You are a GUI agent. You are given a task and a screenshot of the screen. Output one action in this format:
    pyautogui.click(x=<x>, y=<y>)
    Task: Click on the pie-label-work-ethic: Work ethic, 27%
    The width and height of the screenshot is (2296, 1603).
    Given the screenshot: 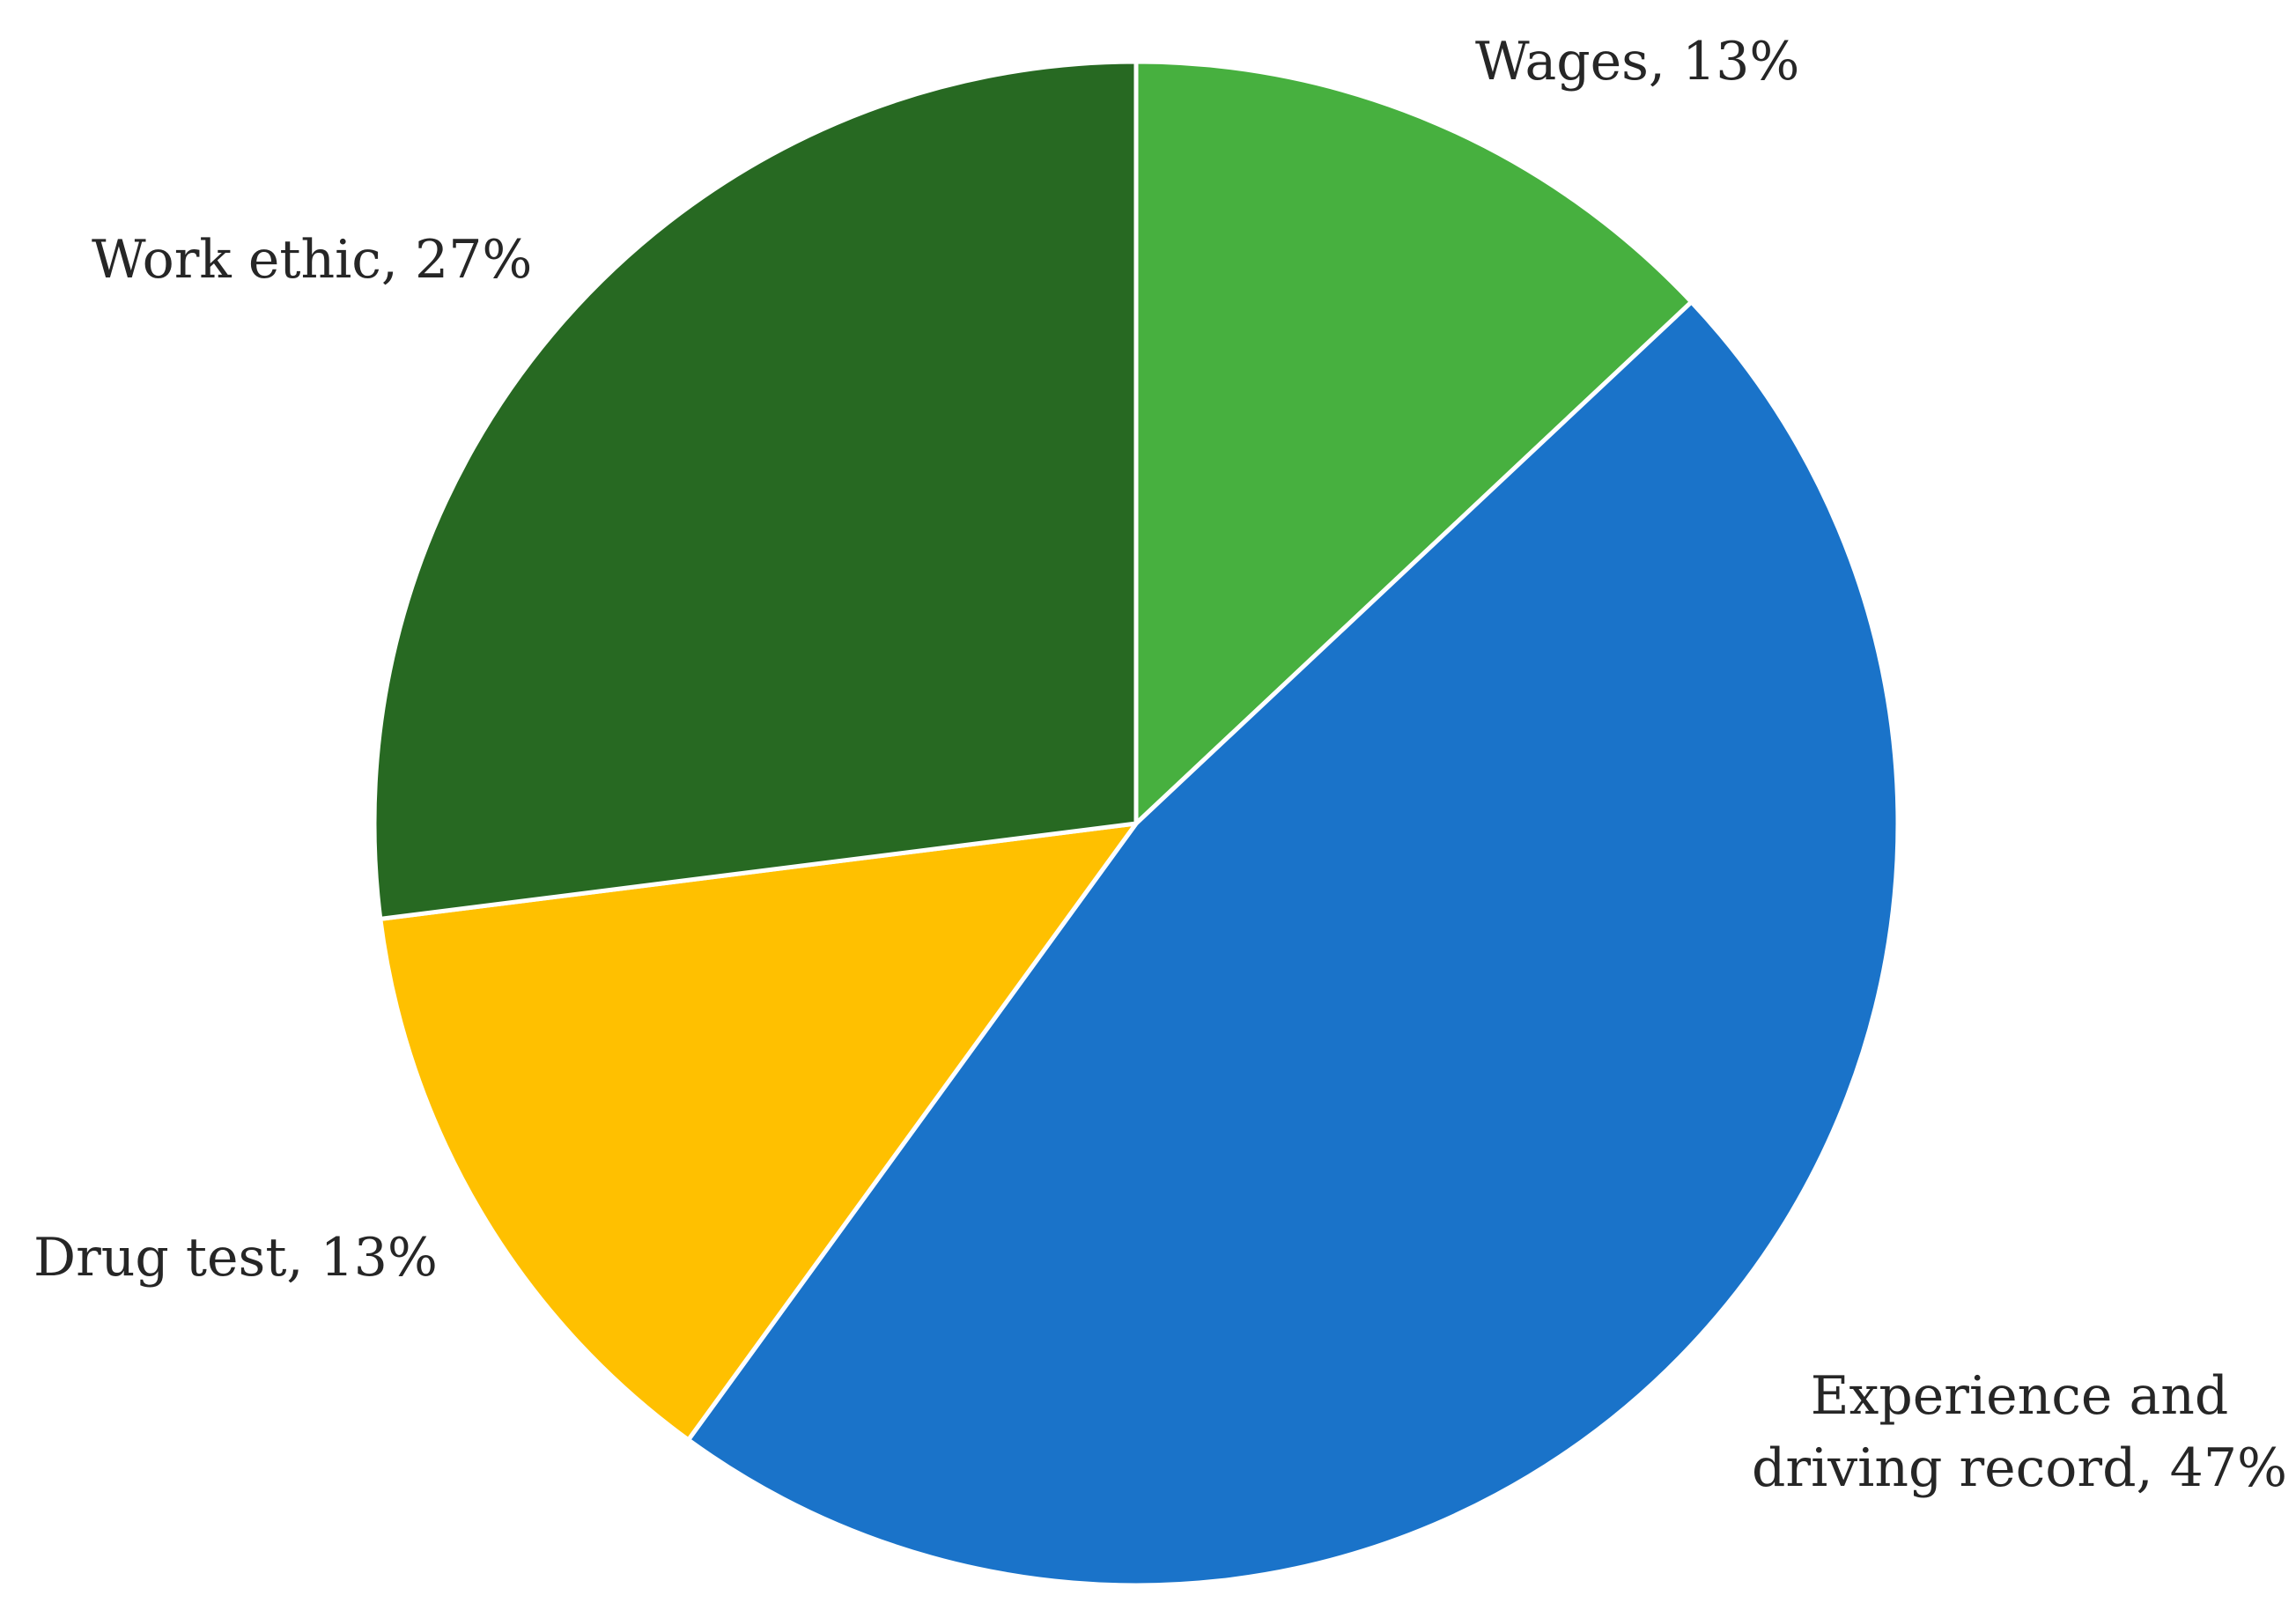 What is the action you would take?
    pyautogui.click(x=312, y=260)
    